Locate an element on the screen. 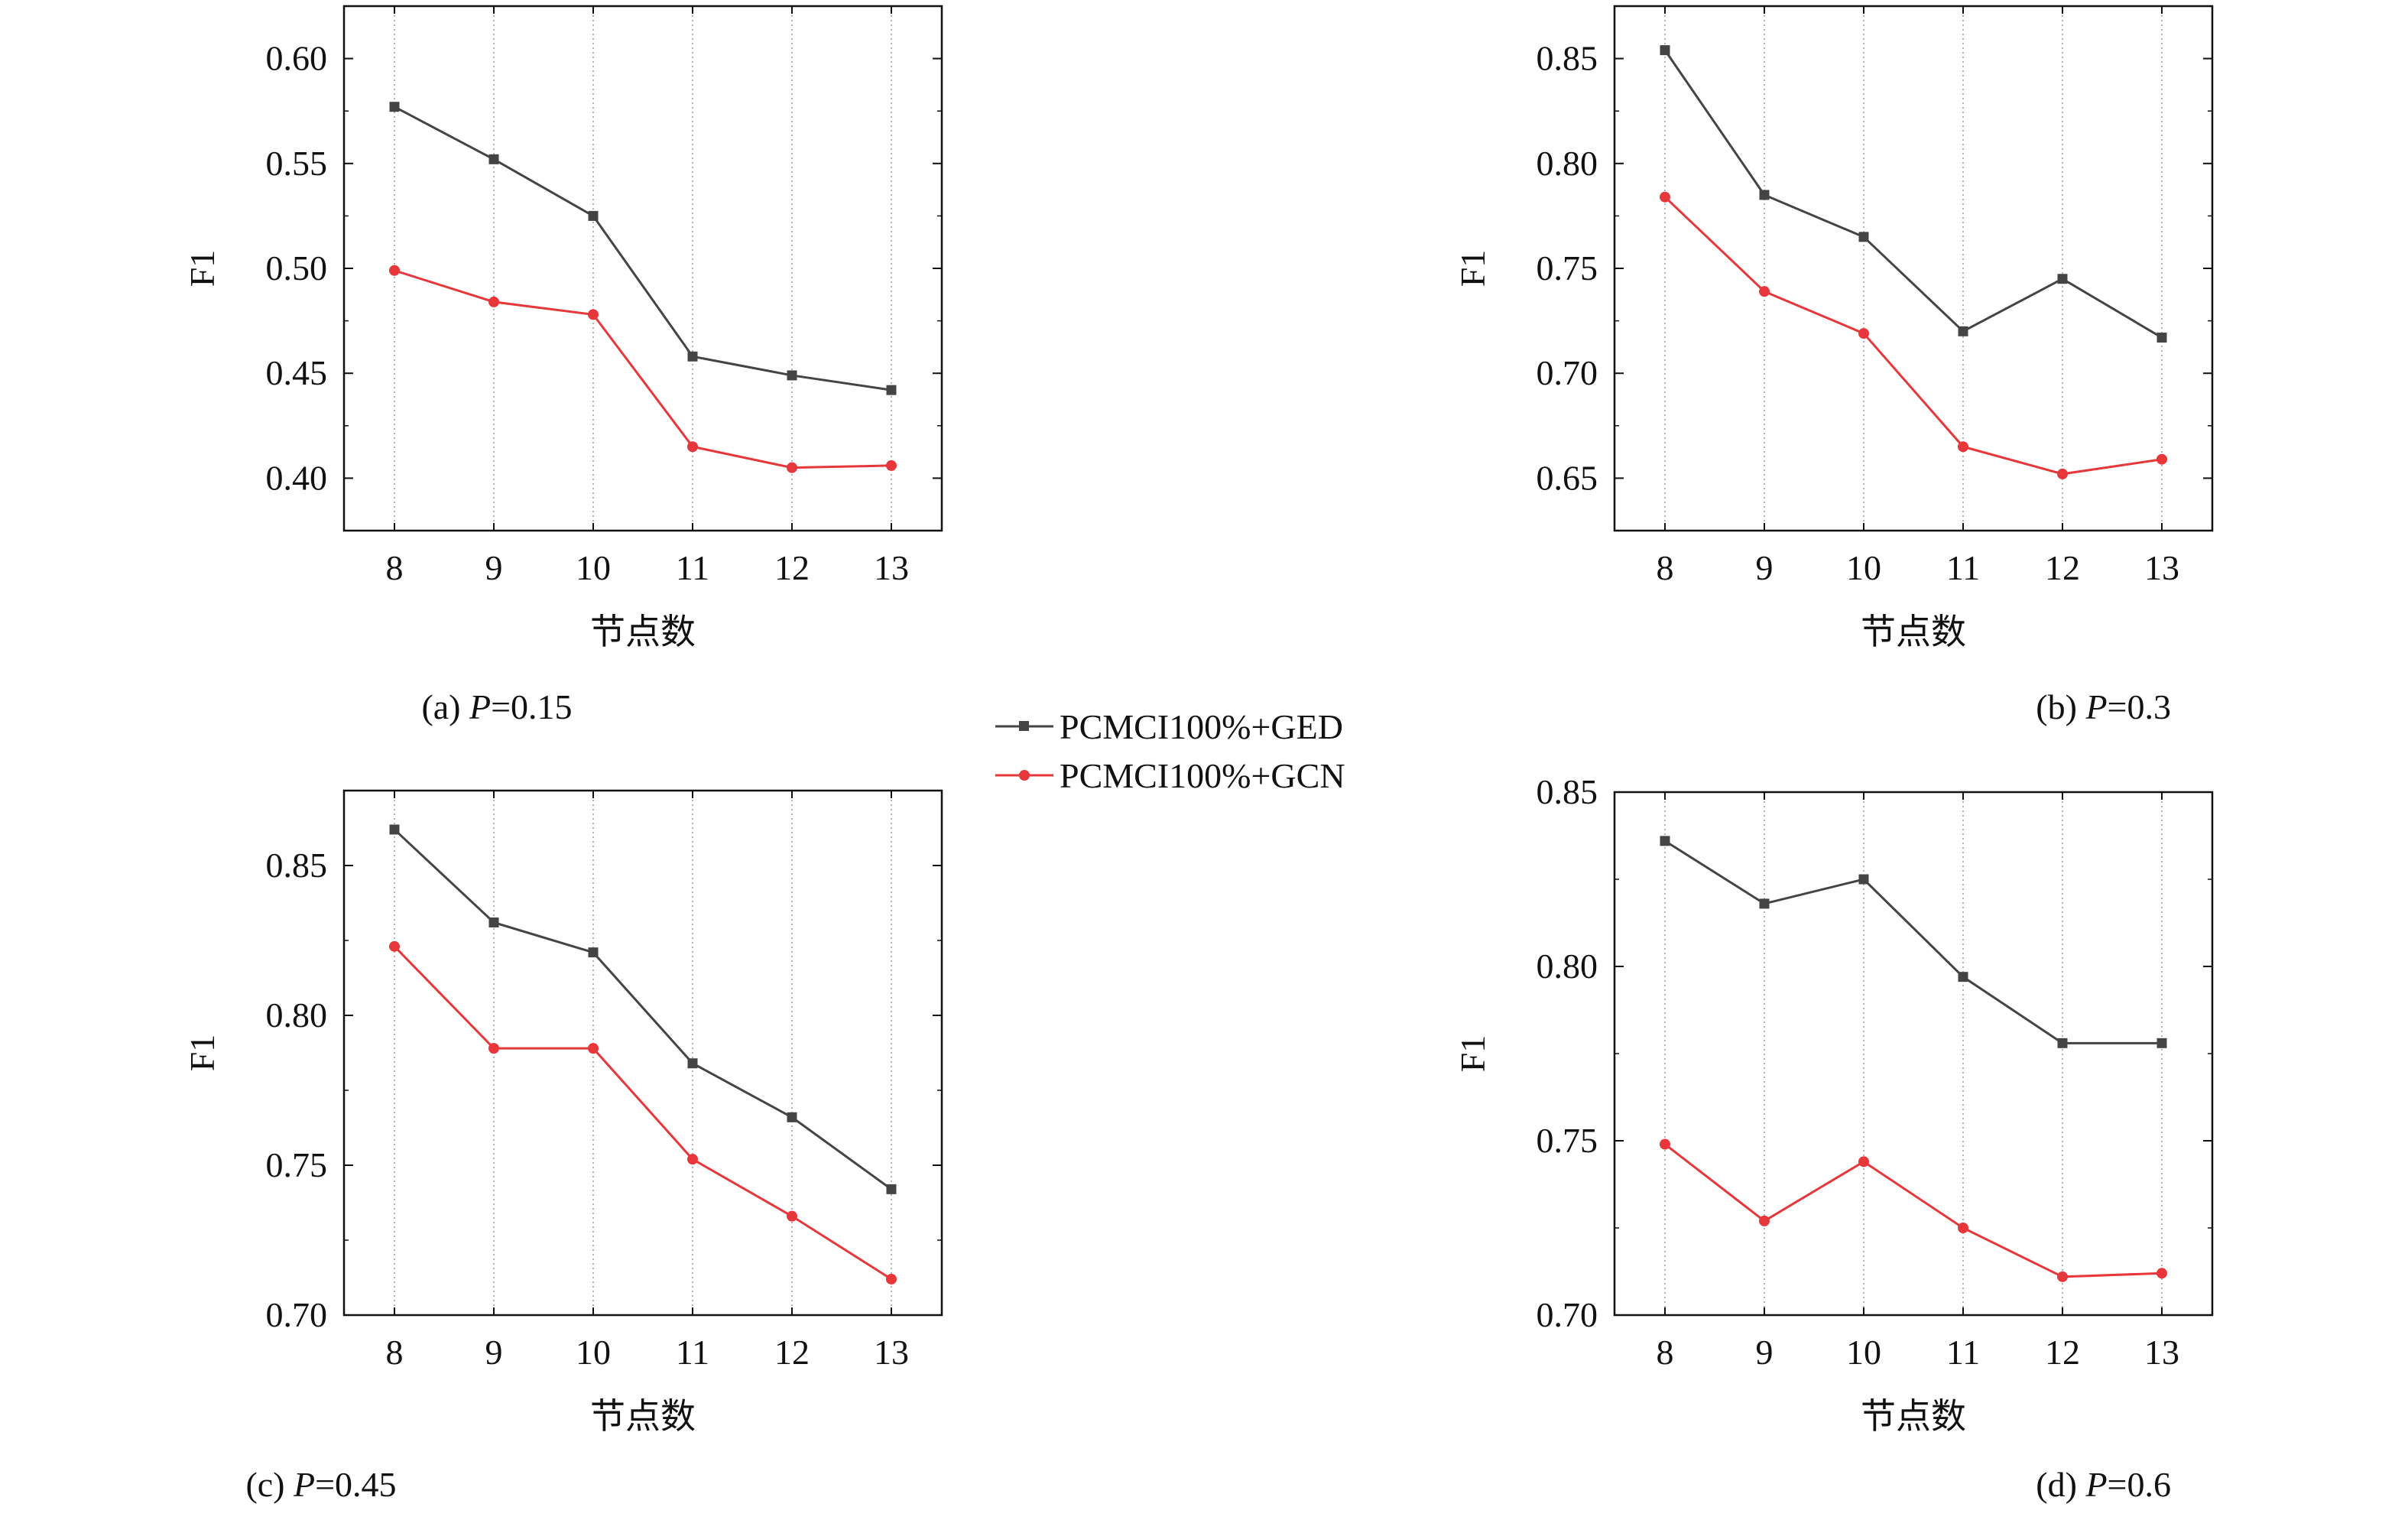  x-tick-label-b-5: 13 is located at coordinates (2162, 567).